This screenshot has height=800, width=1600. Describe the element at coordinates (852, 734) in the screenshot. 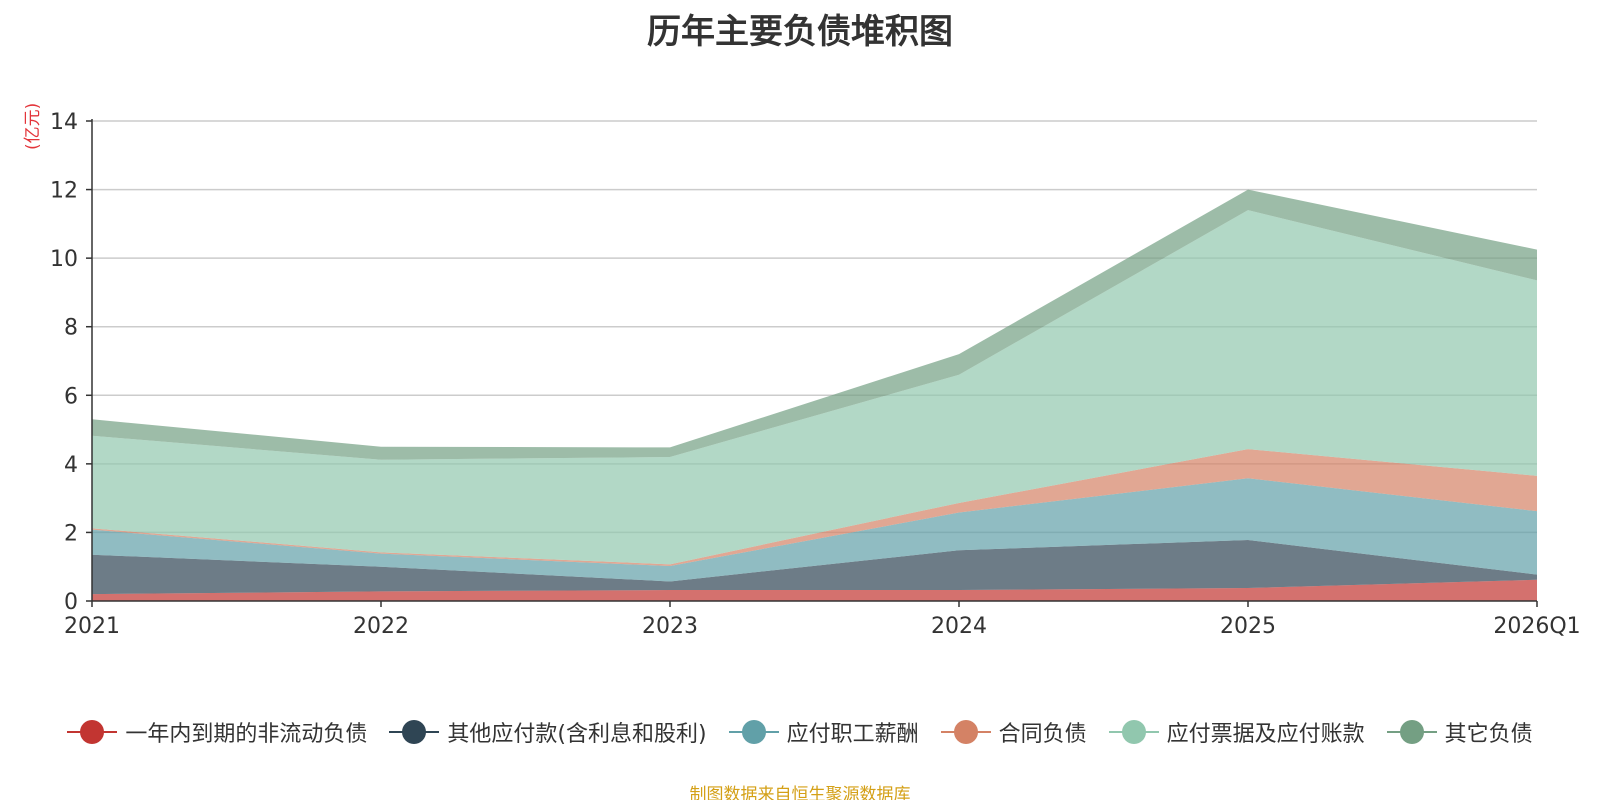

I see `legend-label: 应付职工薪酬` at that location.